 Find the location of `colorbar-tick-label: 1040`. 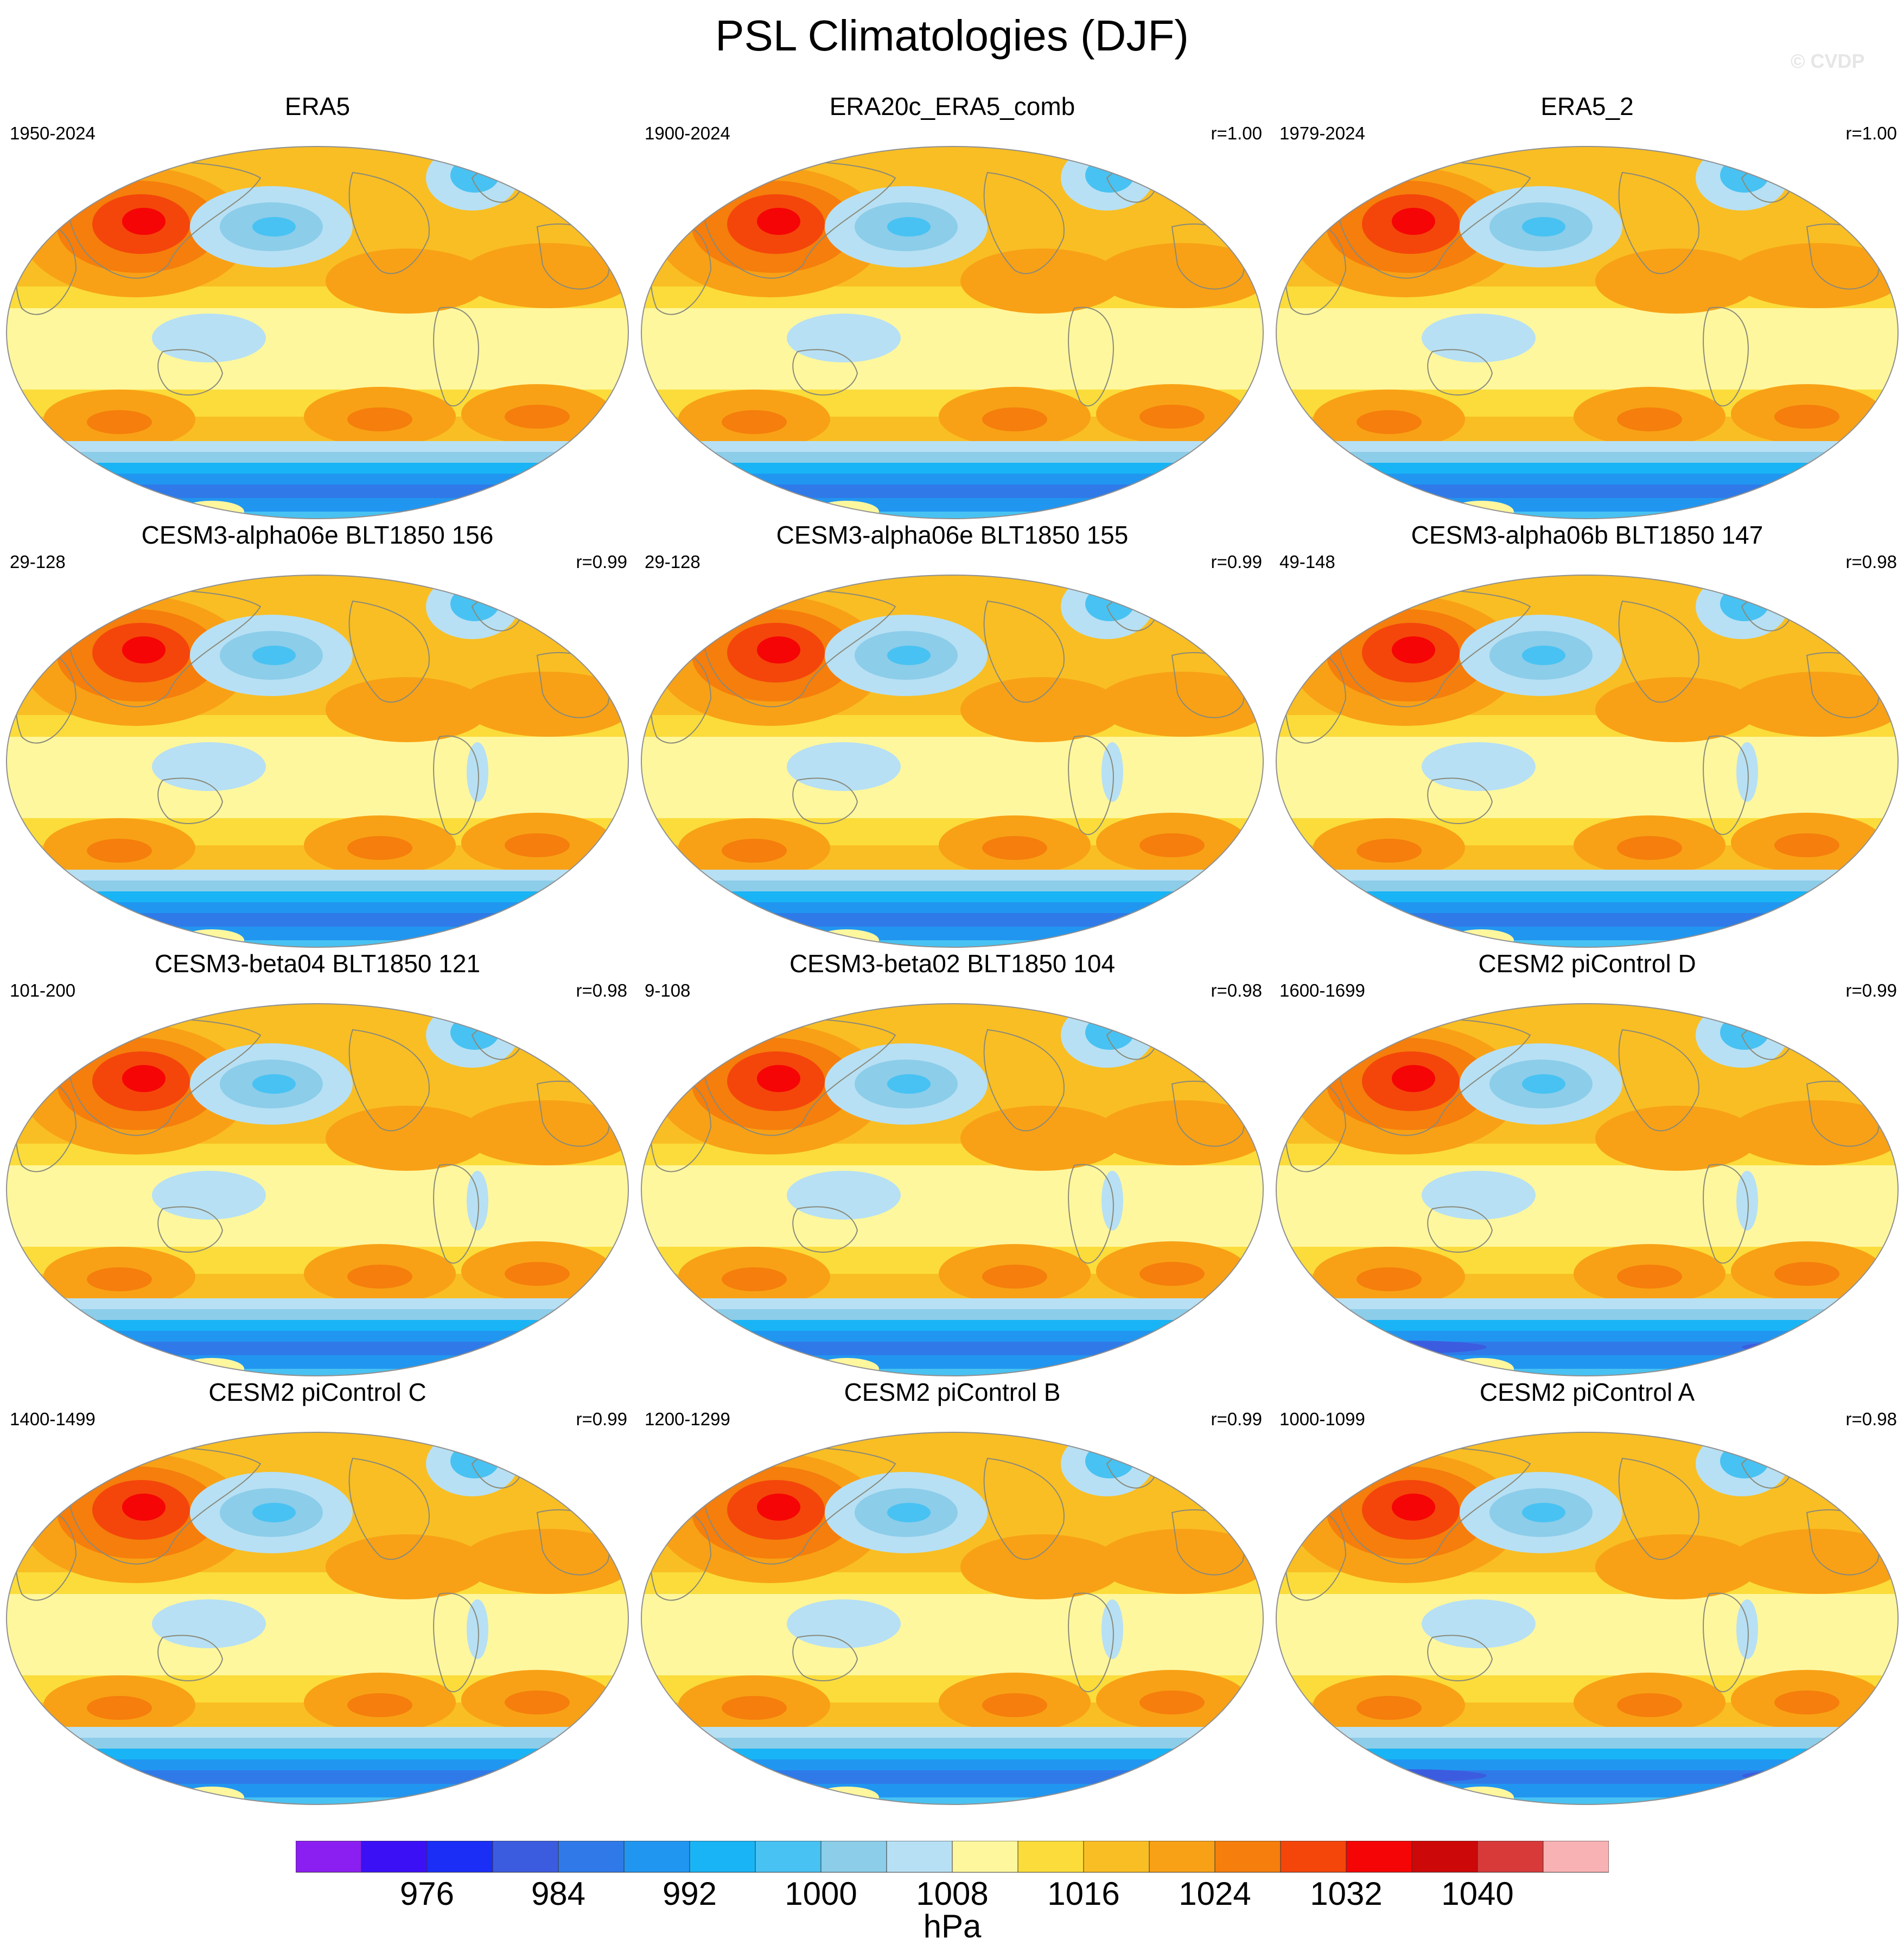

colorbar-tick-label: 1040 is located at coordinates (1477, 1894).